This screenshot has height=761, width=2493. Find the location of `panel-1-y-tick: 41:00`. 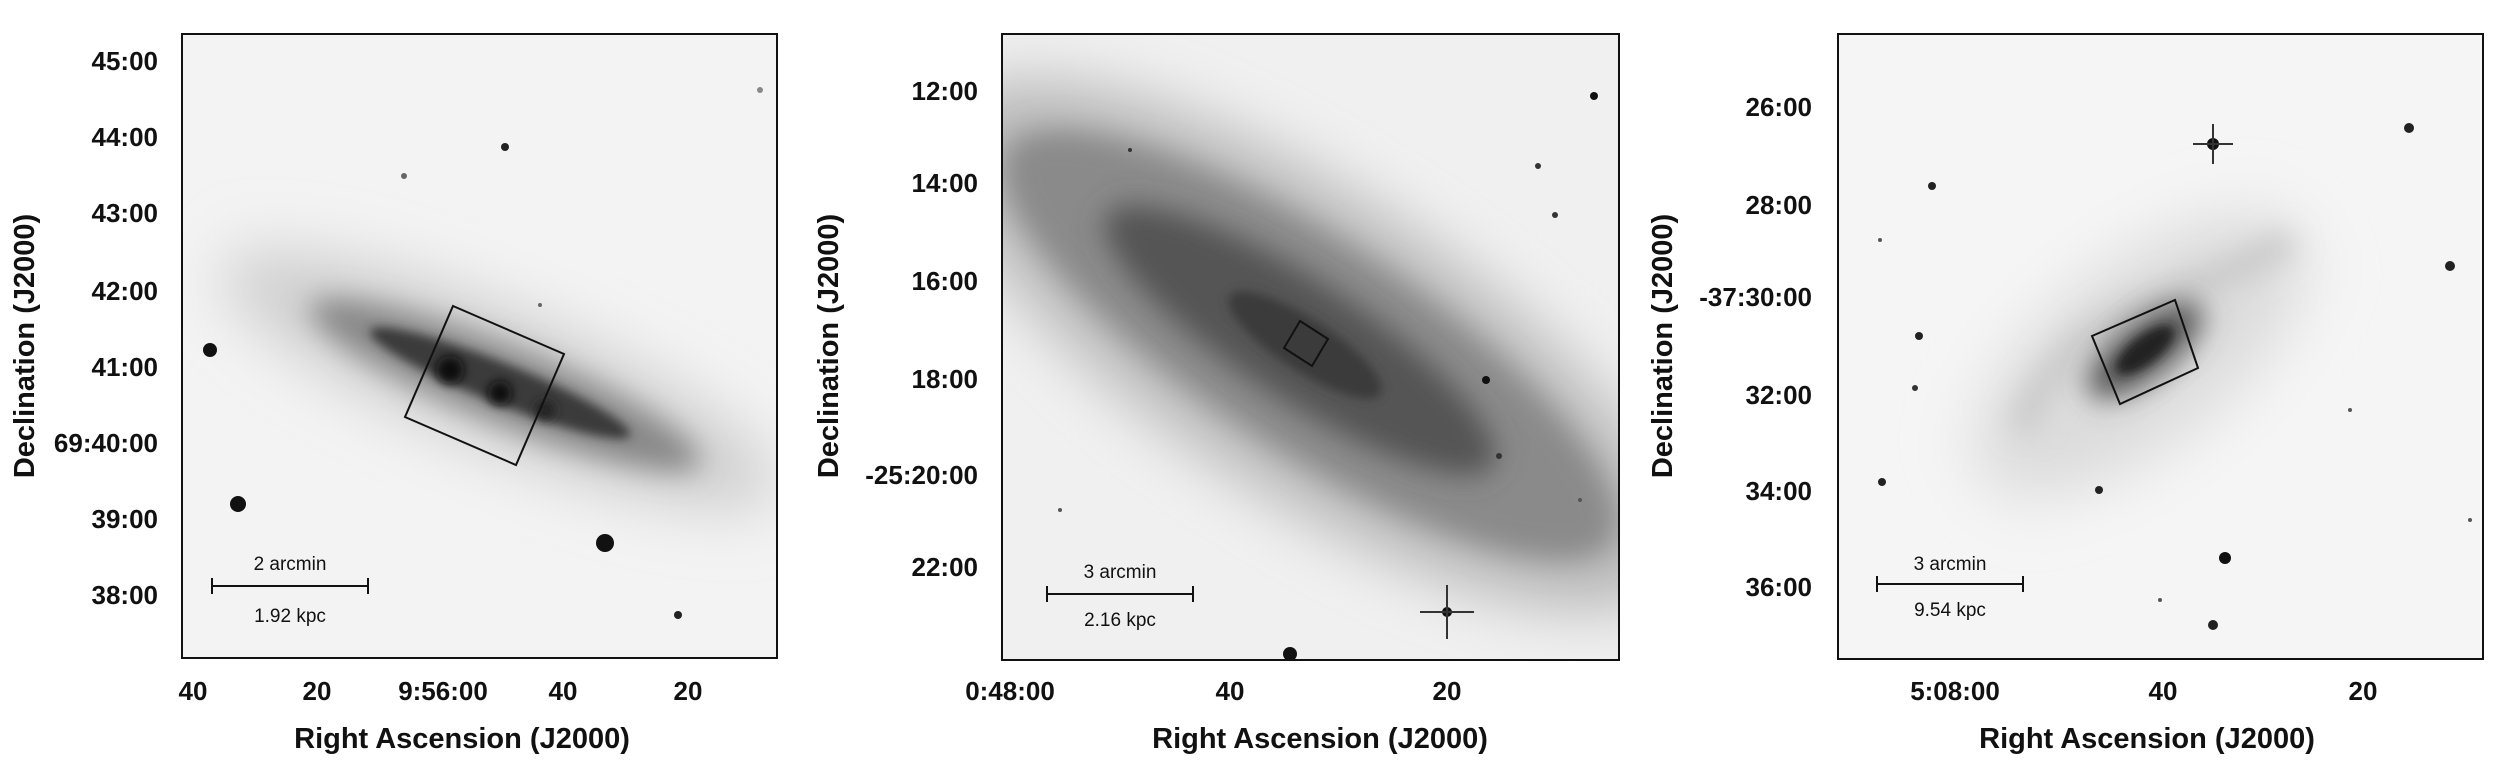

panel-1-y-tick: 41:00 is located at coordinates (125, 367).